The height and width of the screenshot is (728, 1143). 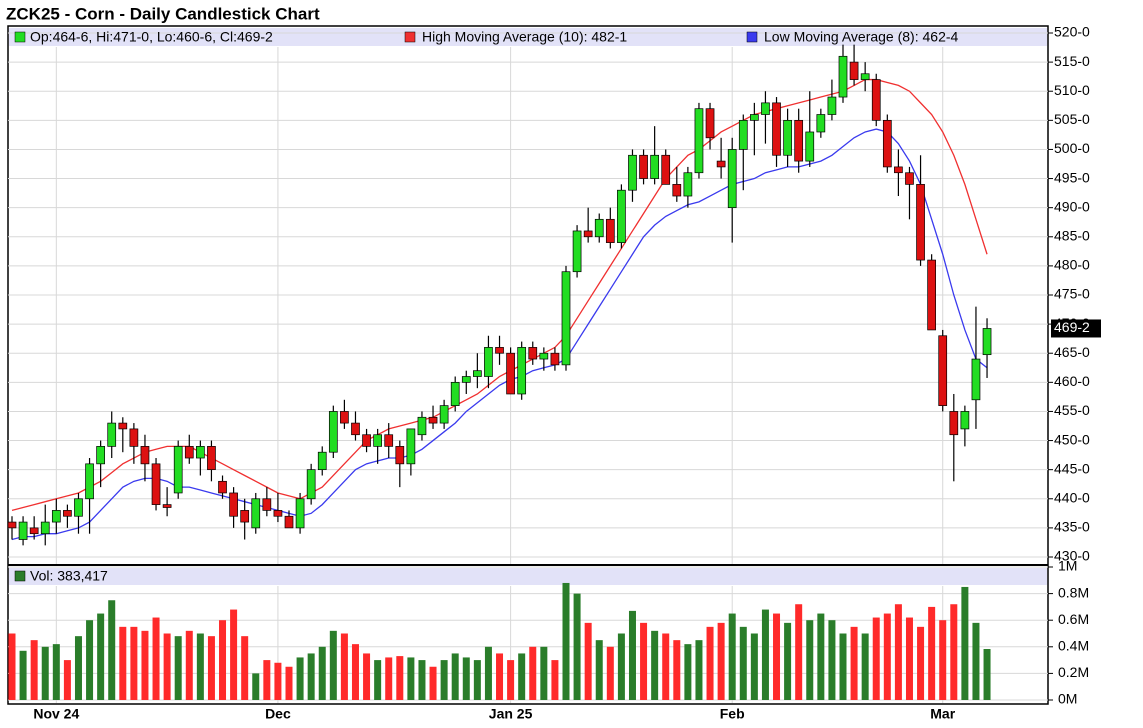 I want to click on y-tick-label: 460-0, so click(x=1072, y=381).